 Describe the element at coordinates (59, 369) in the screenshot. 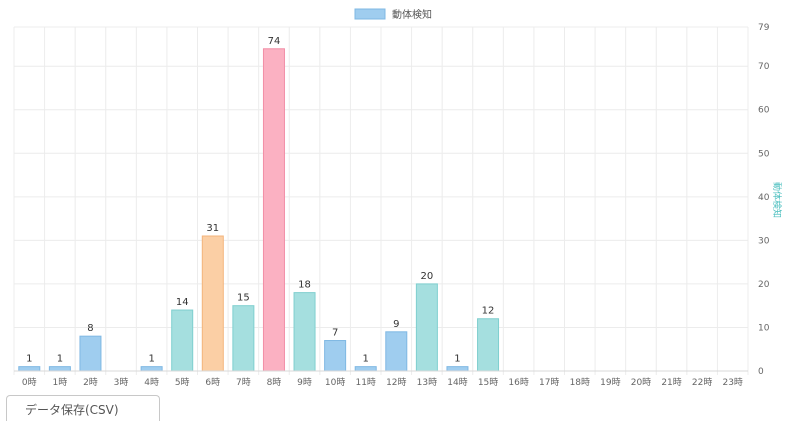

I see `bar-1時` at that location.